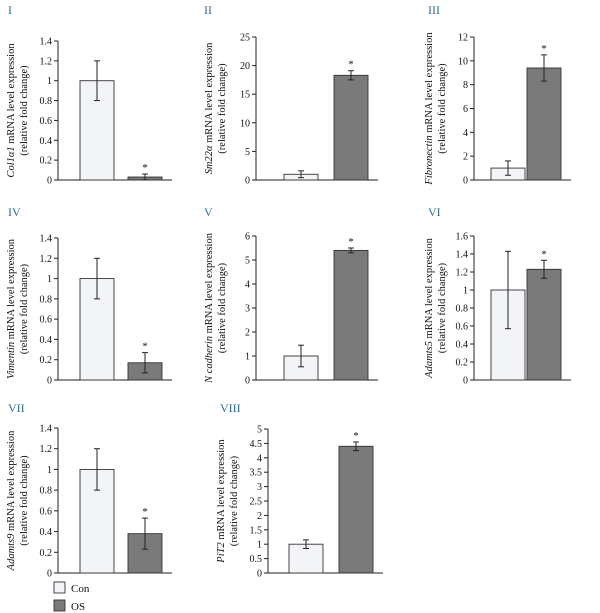  I want to click on y-axis-label: Col1α1 mRNA level expression, so click(11, 110).